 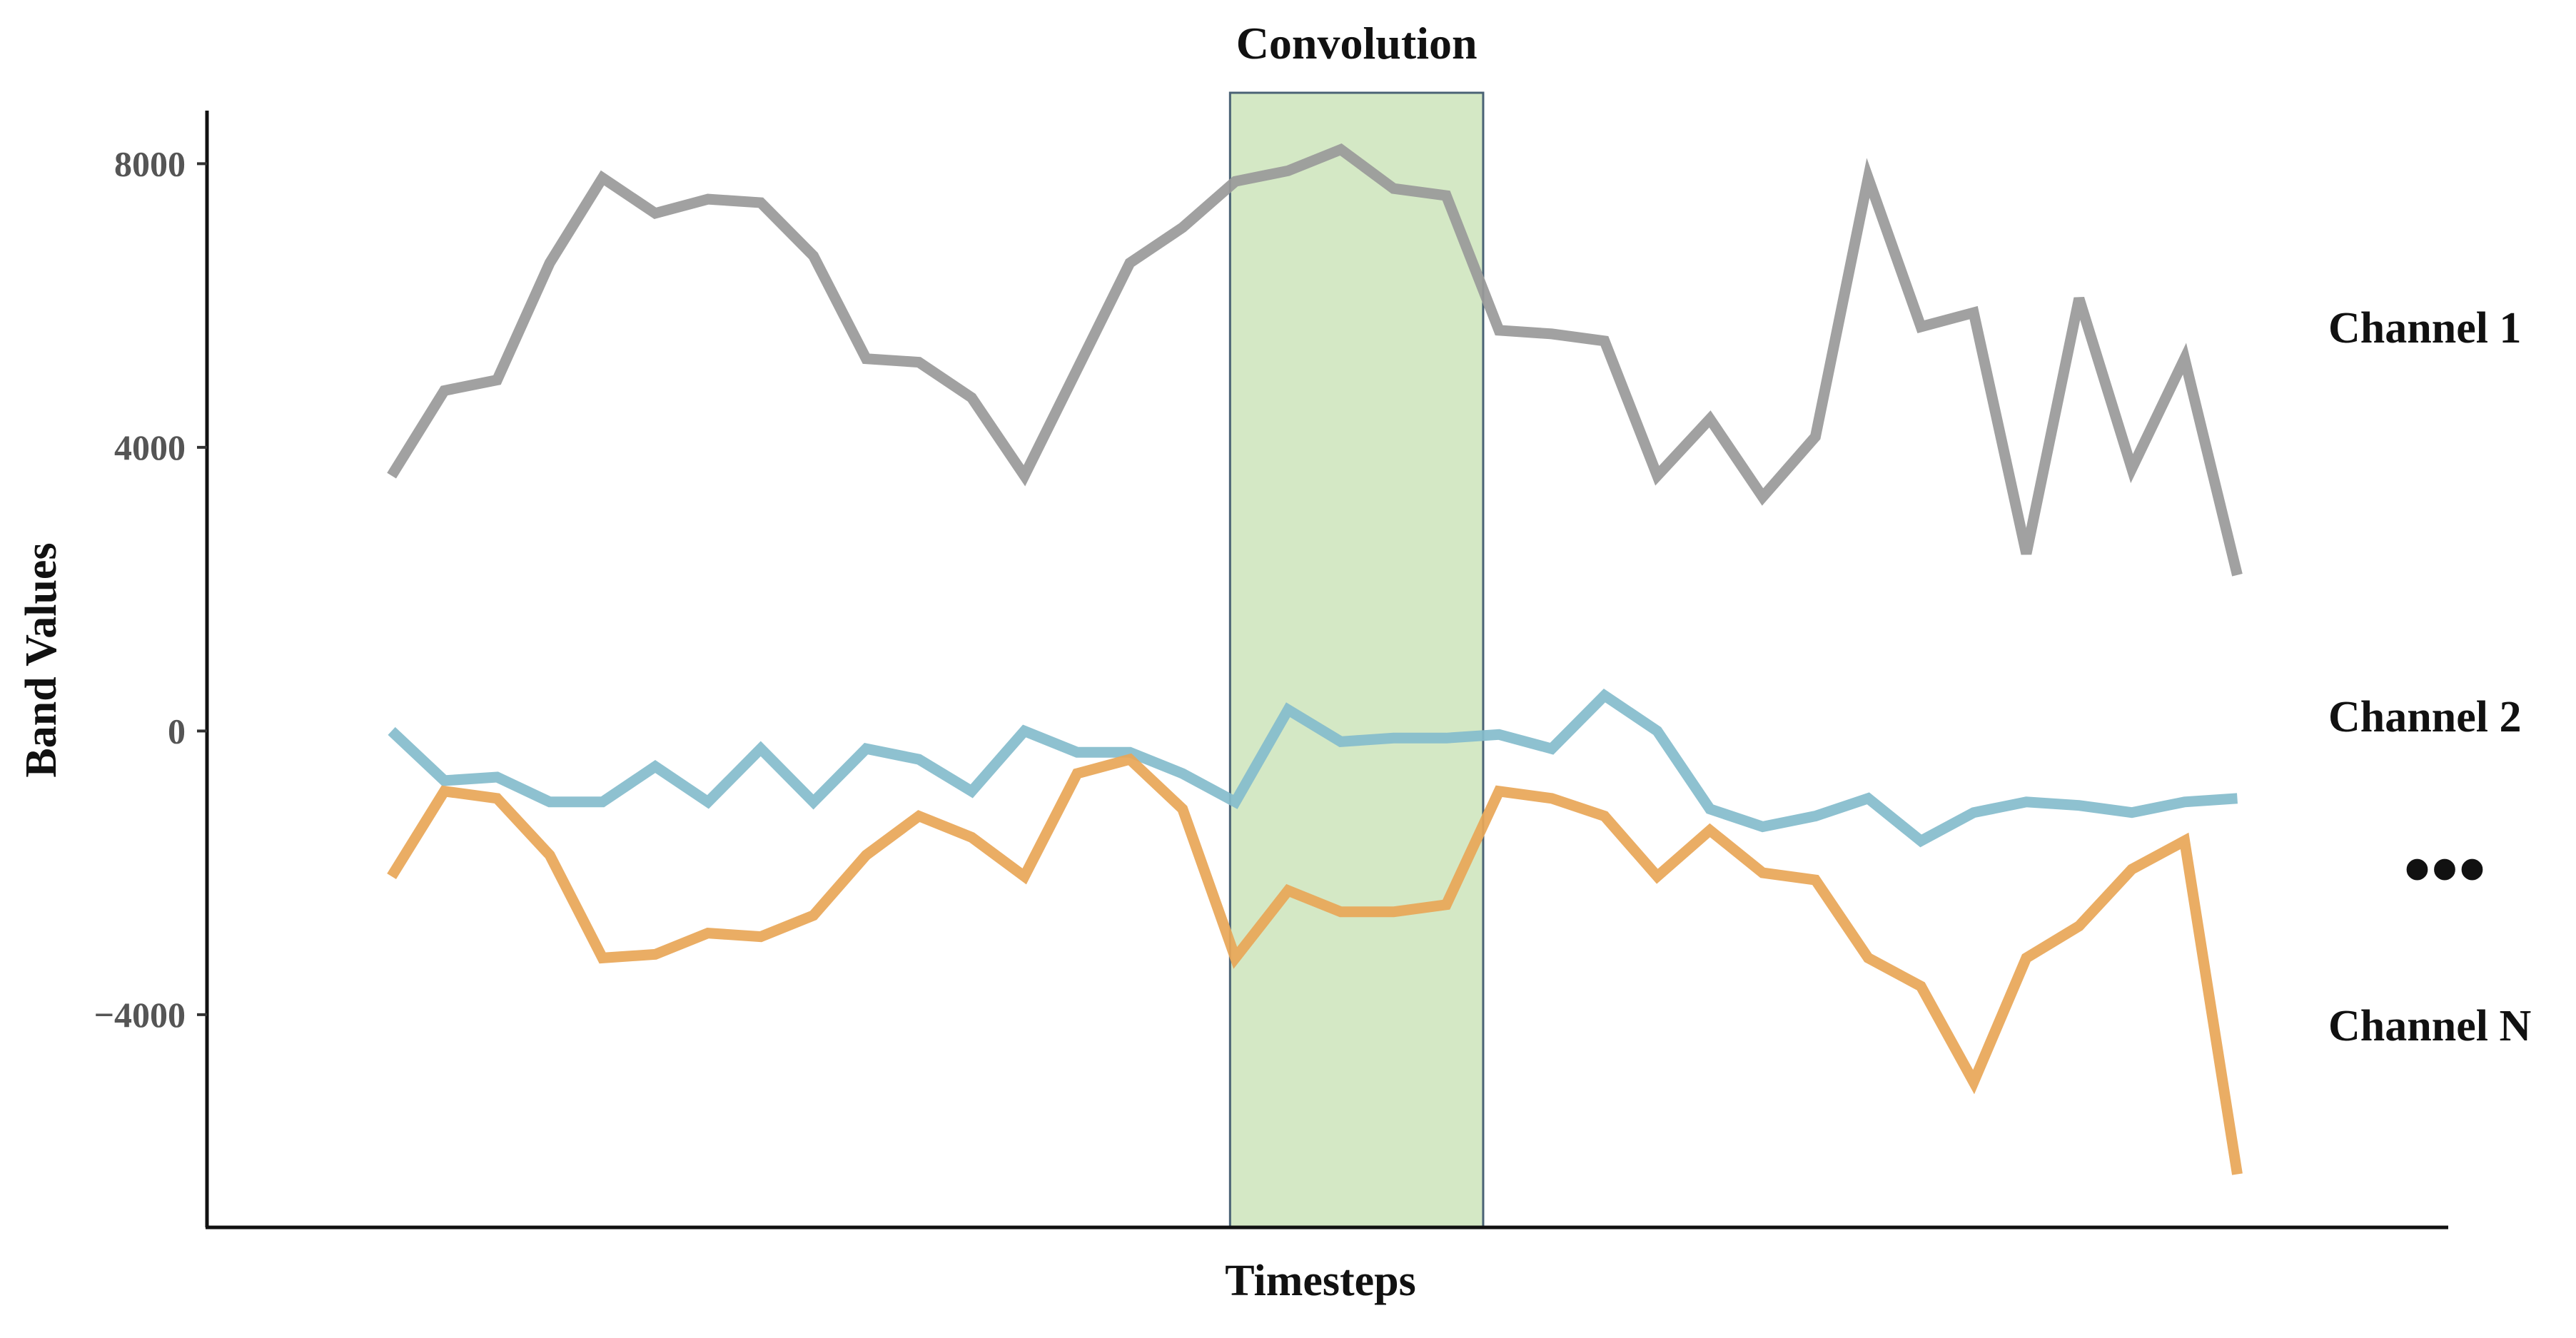 What do you see at coordinates (2424, 717) in the screenshot?
I see `series-label-channel-2: Channel 2` at bounding box center [2424, 717].